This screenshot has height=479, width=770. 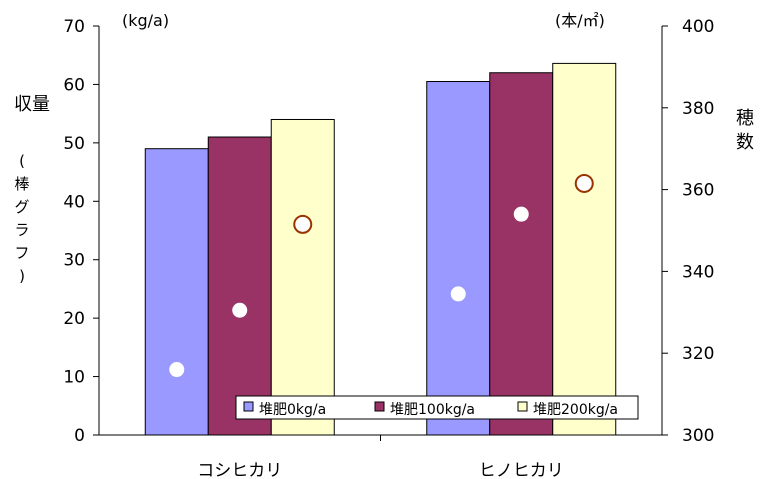 What do you see at coordinates (292, 410) in the screenshot?
I see `legend-label: 堆肥0kg/a` at bounding box center [292, 410].